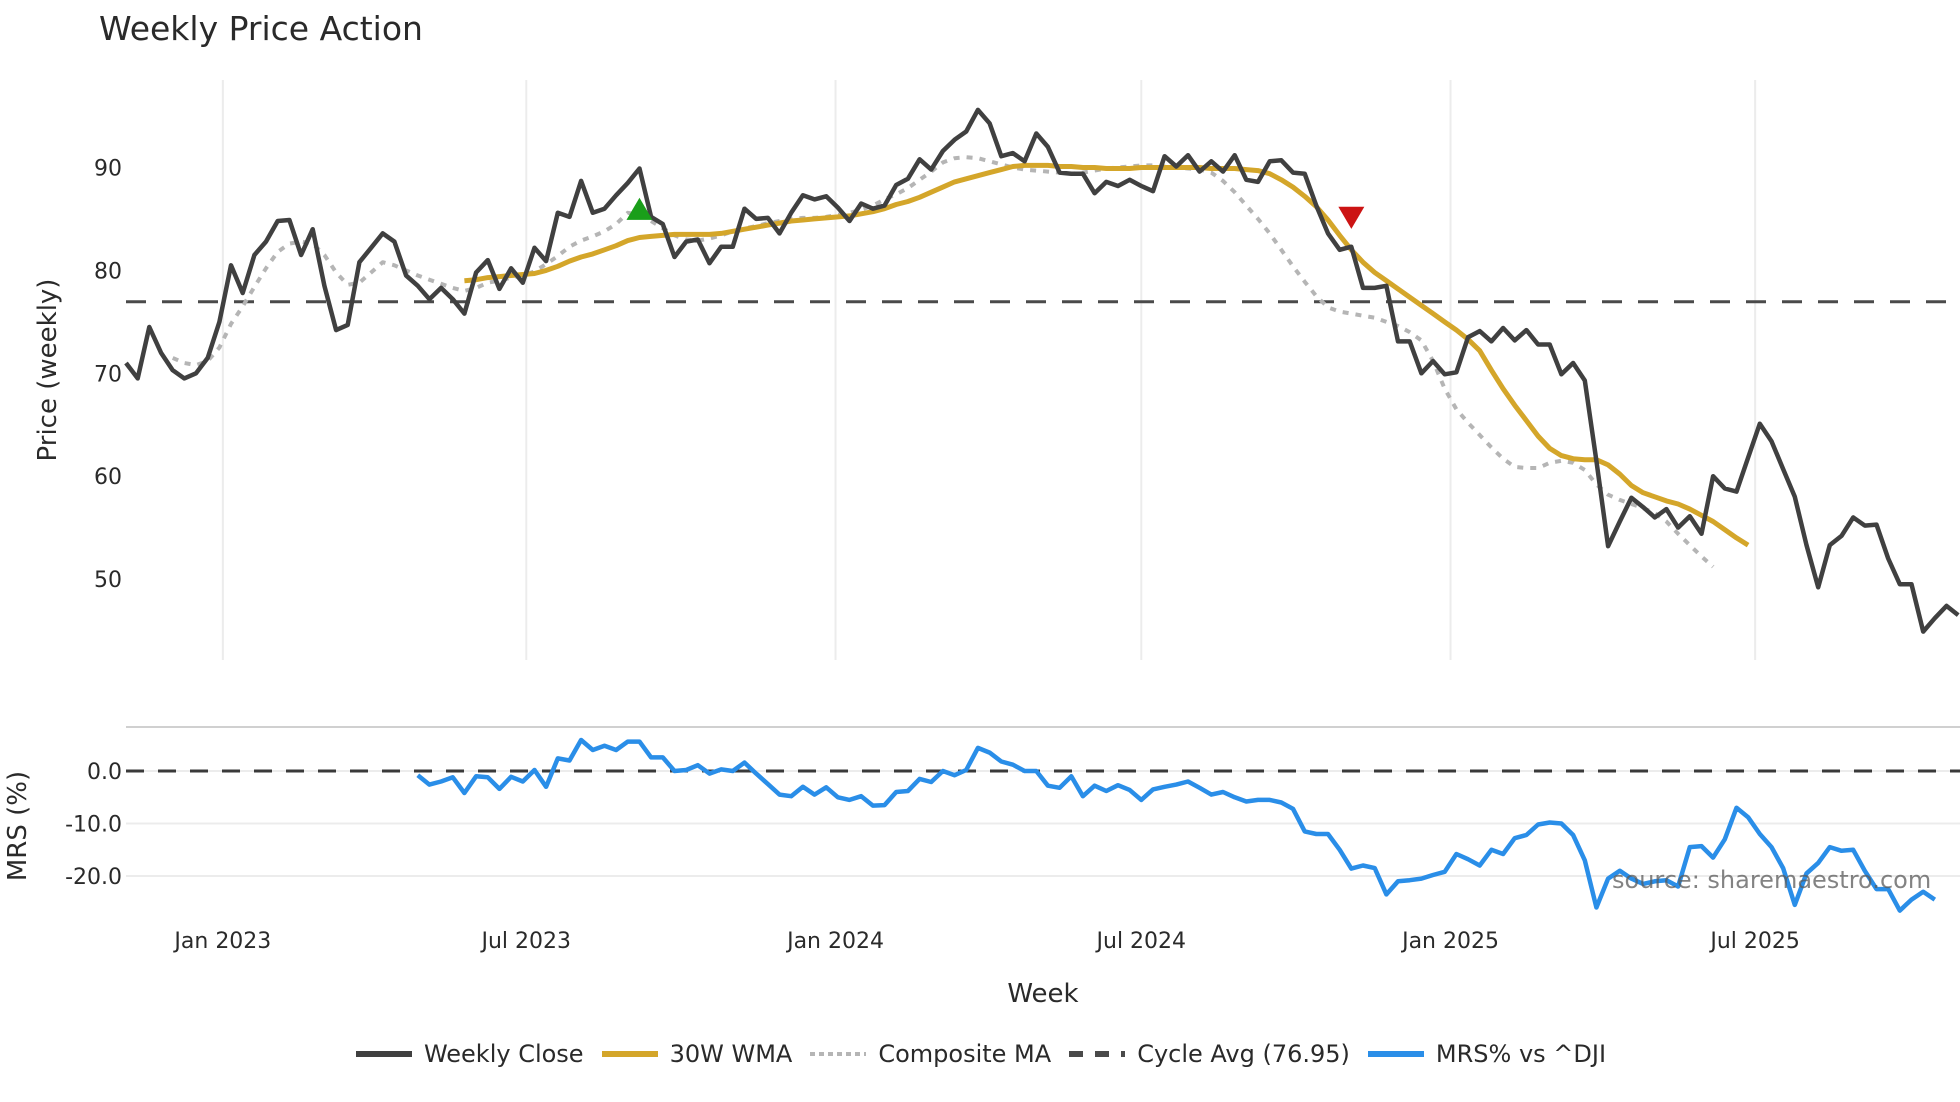 Image resolution: width=1960 pixels, height=1102 pixels. I want to click on legend-item-cycle-avg: Cycle Avg (76.95), so click(1208, 1054).